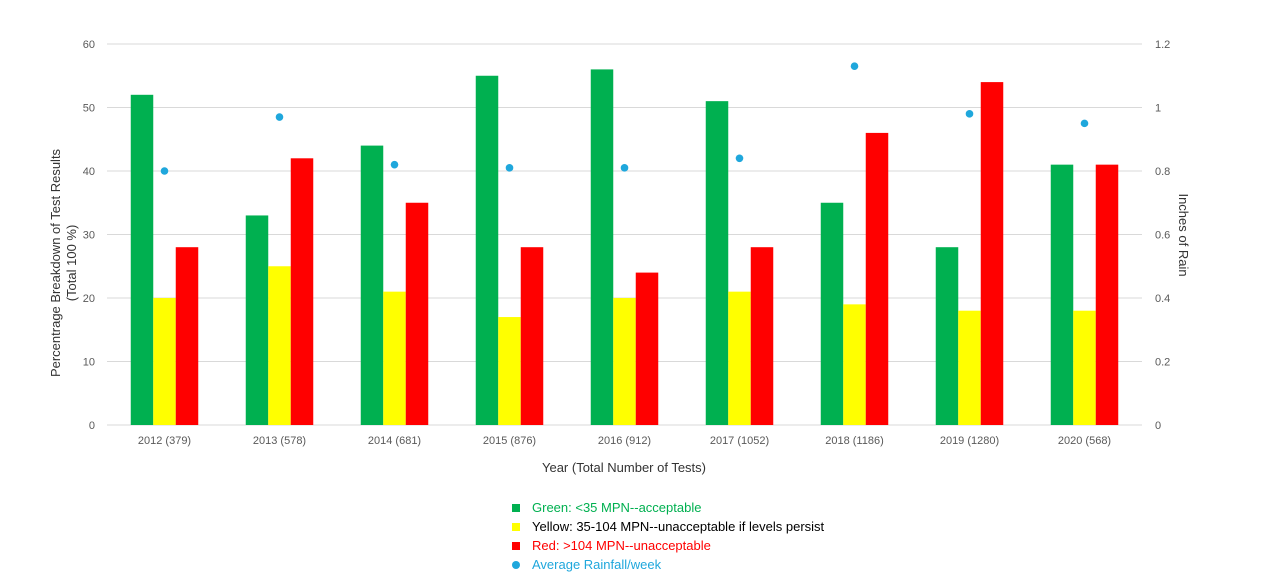  I want to click on y2-tick-label: 0, so click(1158, 426).